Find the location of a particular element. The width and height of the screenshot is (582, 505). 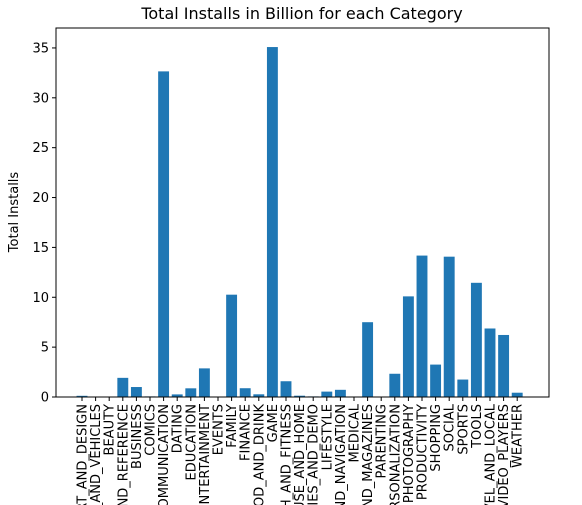

x-tick-label: PHOTOGRAPHY is located at coordinates (409, 453).